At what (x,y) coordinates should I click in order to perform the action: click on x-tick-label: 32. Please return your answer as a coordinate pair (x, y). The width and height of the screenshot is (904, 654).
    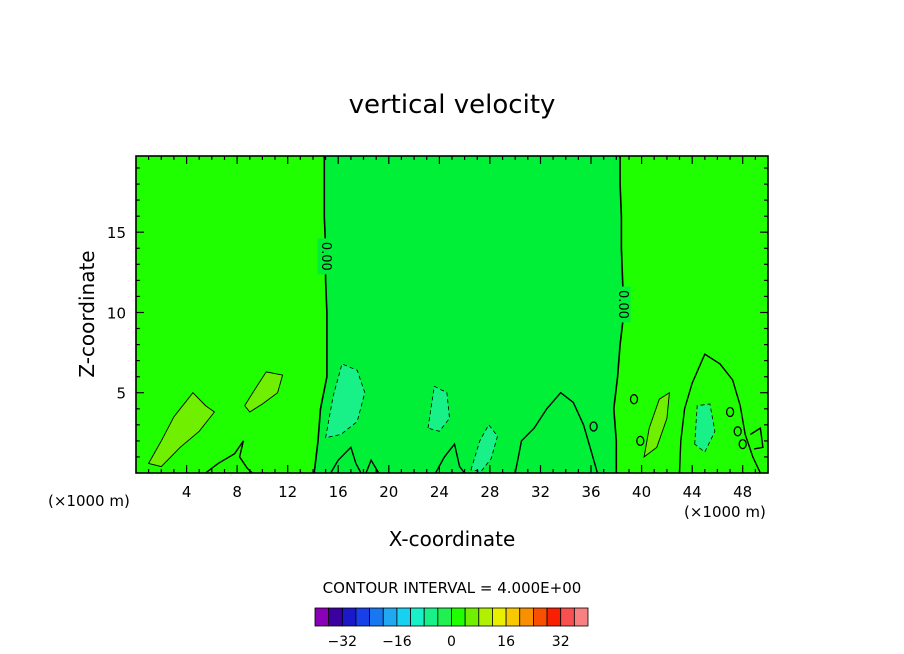
    Looking at the image, I should click on (540, 492).